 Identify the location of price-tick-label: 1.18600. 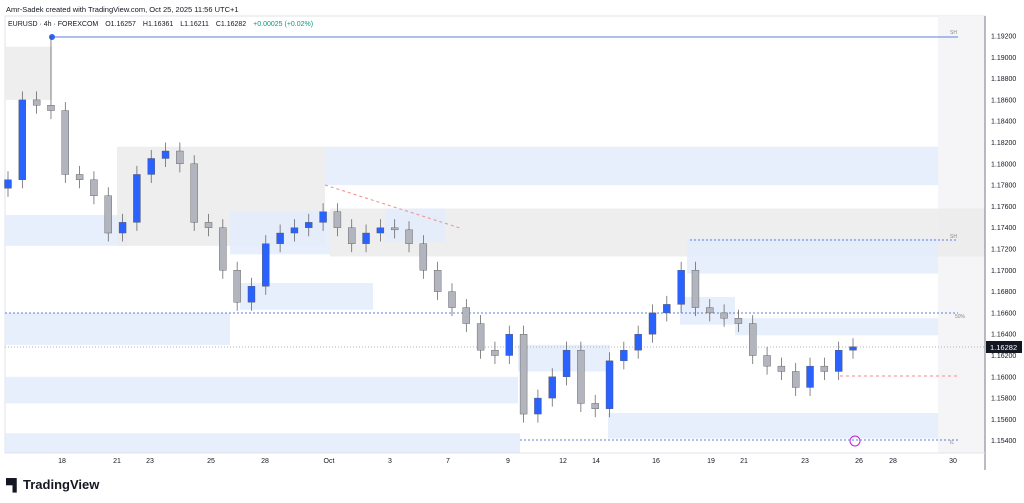
(1003, 100).